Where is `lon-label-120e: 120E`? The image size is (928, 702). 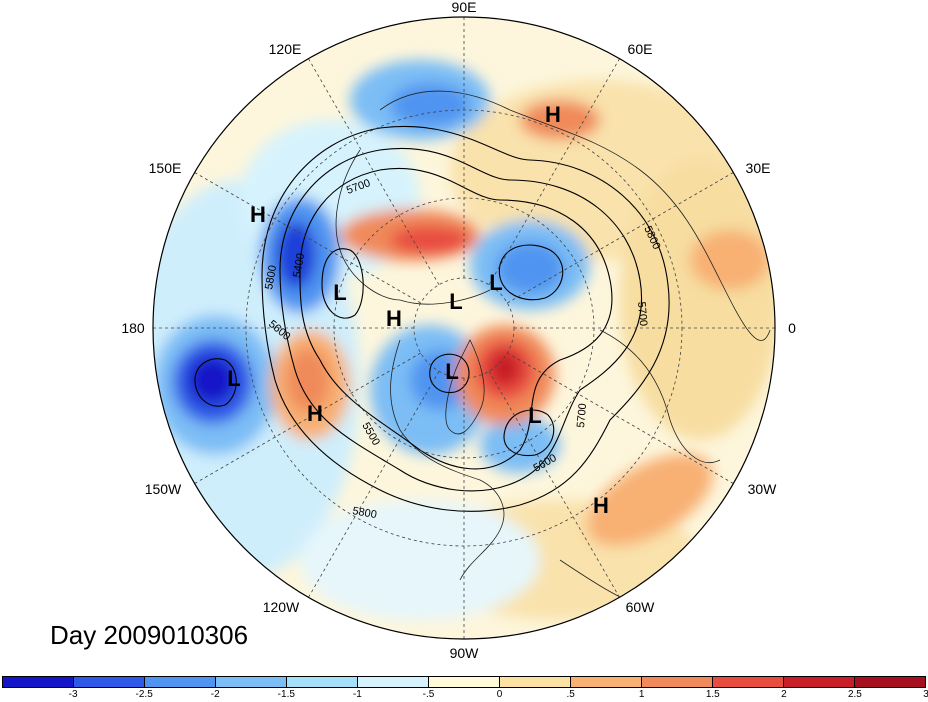
lon-label-120e: 120E is located at coordinates (285, 49).